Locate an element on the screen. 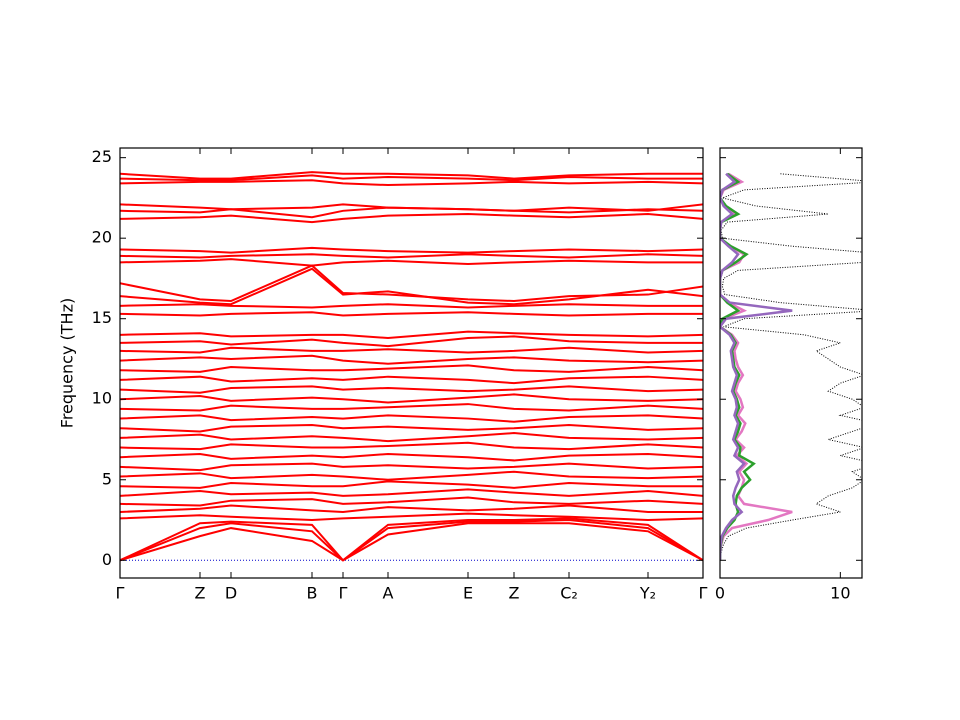  y-tick-label: 25 is located at coordinates (102, 156).